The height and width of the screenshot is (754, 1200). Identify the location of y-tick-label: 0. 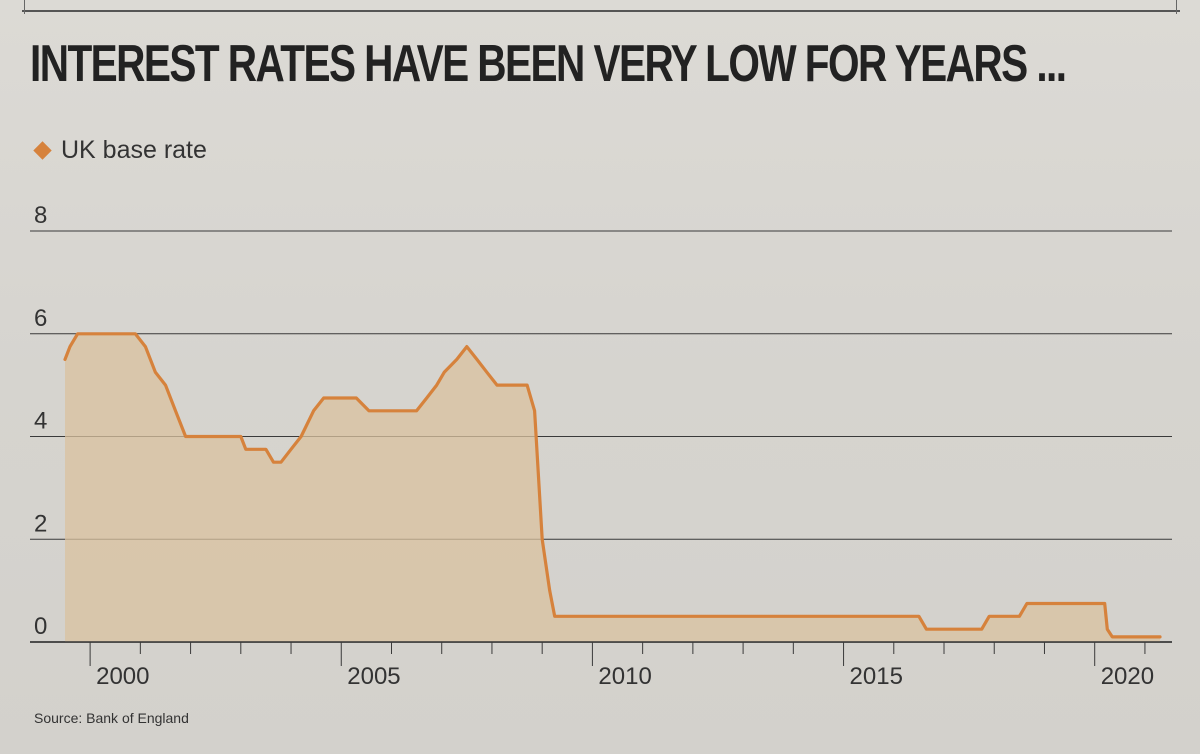
(40, 626).